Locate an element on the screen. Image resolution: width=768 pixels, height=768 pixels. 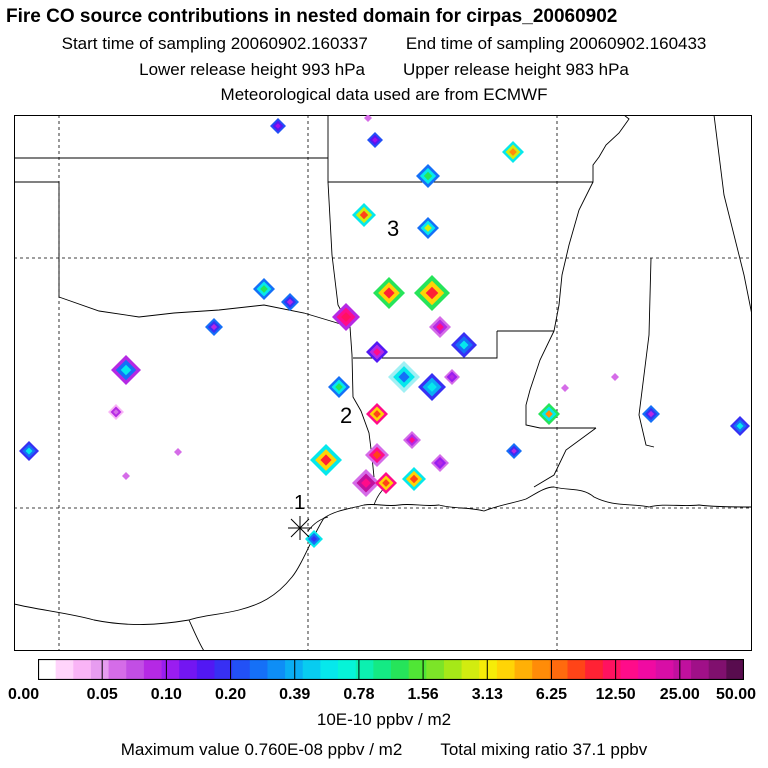
colorbar-units: 10E-10 ppbv / m2 is located at coordinates (384, 719).